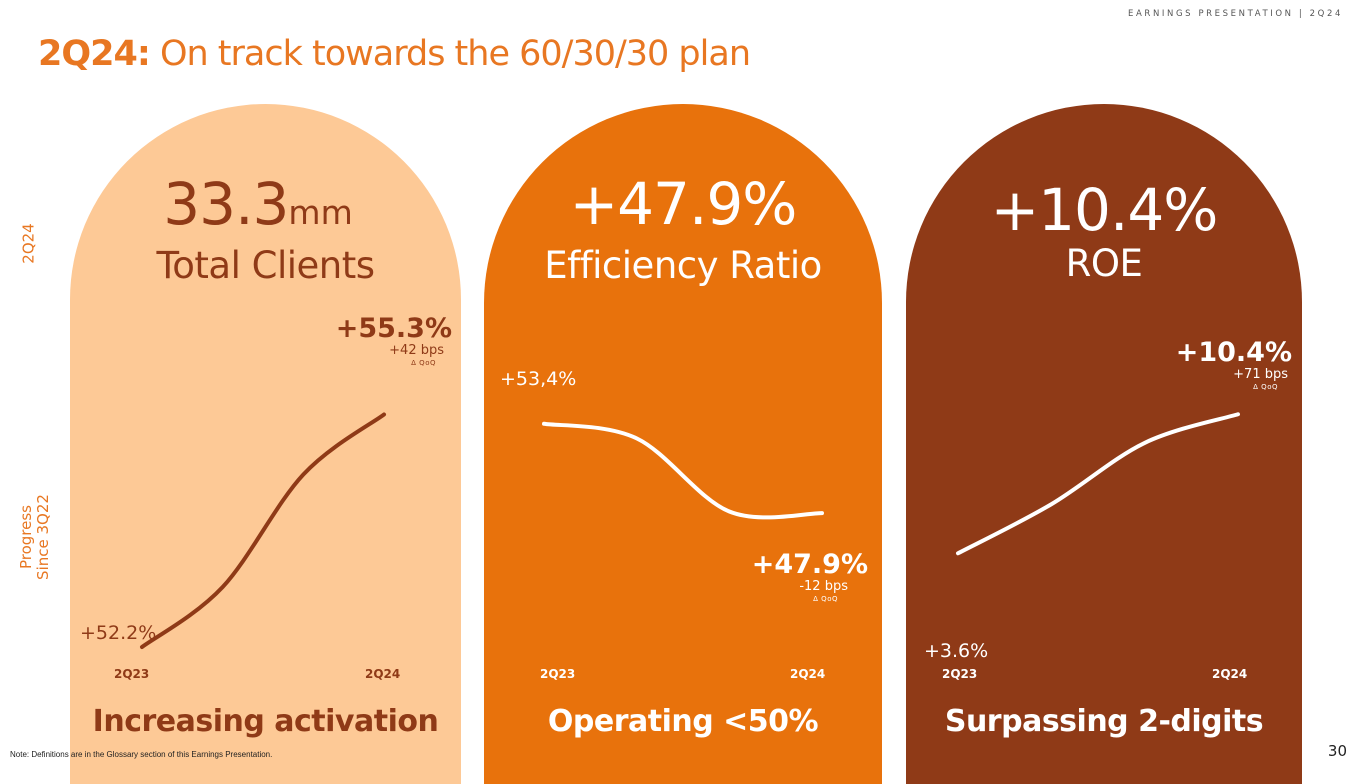 This screenshot has width=1365, height=784. Describe the element at coordinates (26, 537) in the screenshot. I see `progress-label-line1: Progress` at that location.